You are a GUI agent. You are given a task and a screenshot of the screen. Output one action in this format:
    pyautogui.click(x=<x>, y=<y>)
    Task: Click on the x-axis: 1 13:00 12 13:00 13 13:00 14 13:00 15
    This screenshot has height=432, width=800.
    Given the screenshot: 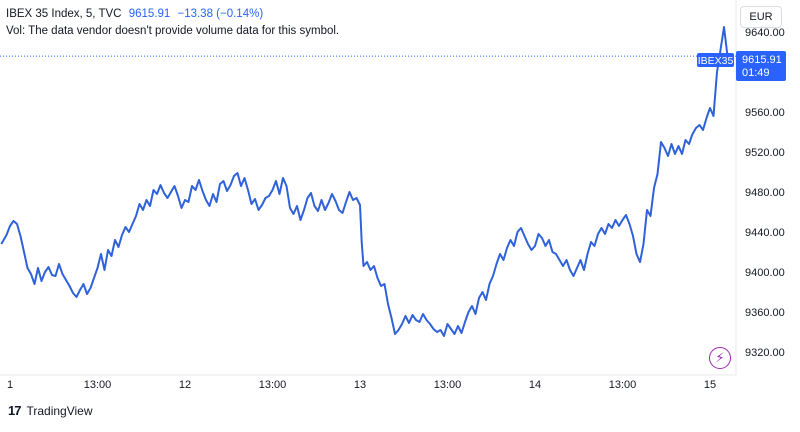 What is the action you would take?
    pyautogui.click(x=361, y=385)
    